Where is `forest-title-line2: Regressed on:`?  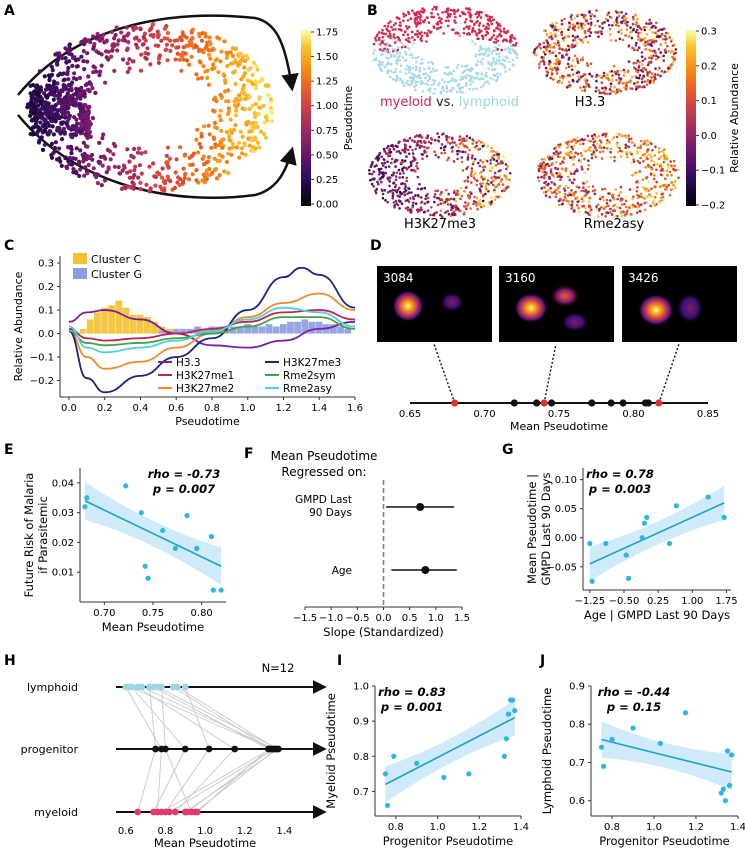
forest-title-line2: Regressed on: is located at coordinates (323, 472).